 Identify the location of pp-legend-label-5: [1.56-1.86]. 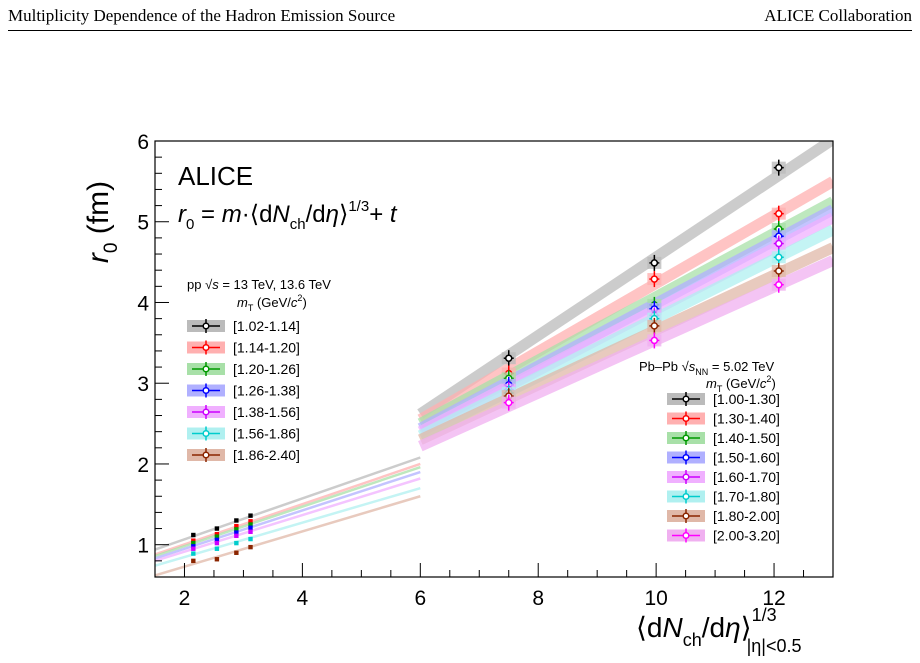
(266, 434).